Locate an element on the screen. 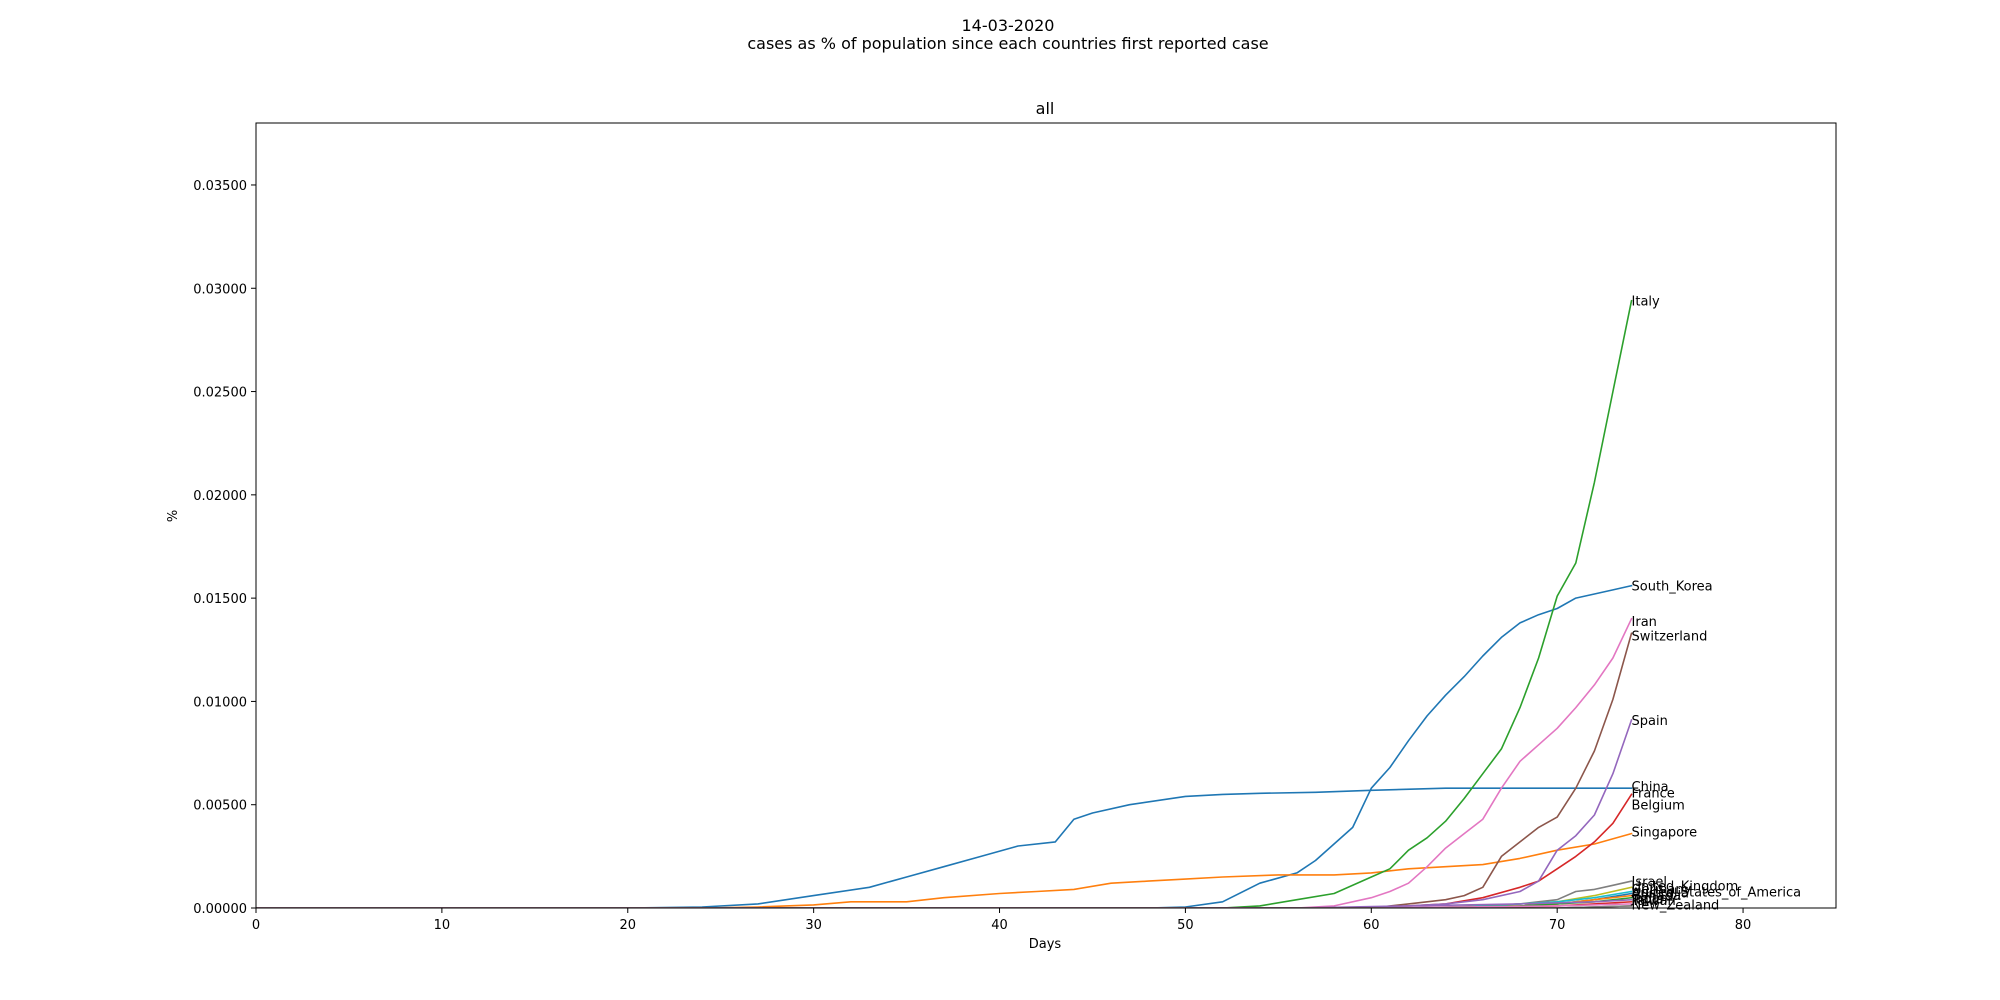 This screenshot has height=1000, width=2000. x-tick-label: 60 is located at coordinates (1371, 925).